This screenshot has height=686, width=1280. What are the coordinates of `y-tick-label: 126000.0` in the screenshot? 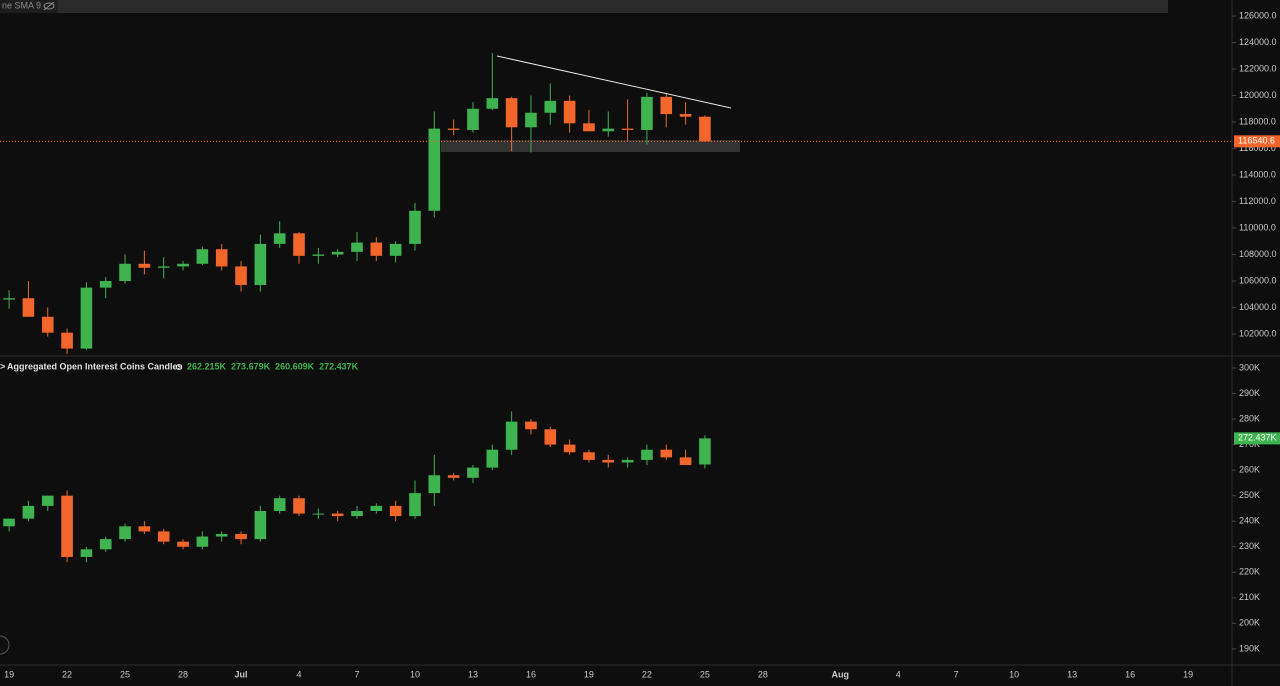 It's located at (1258, 15).